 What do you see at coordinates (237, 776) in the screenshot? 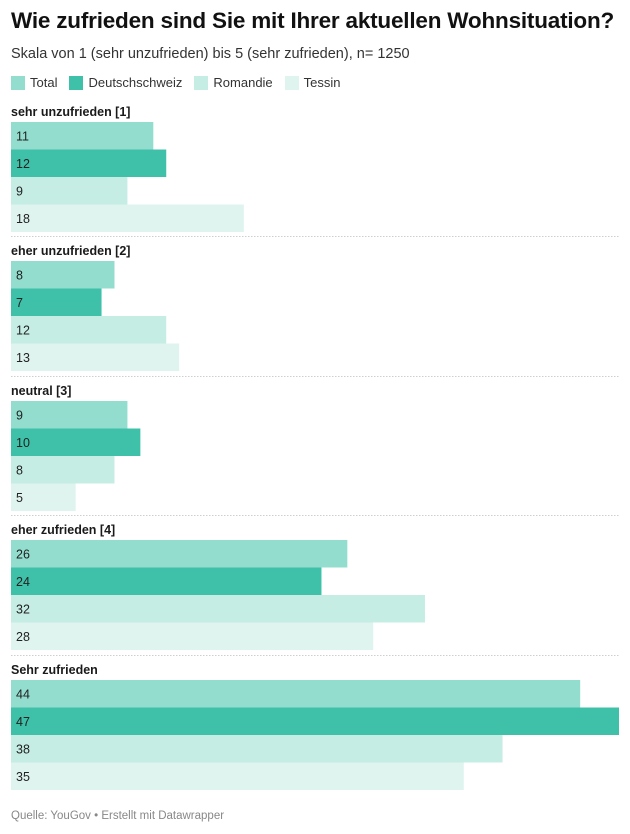
I see `bar-sehr-zufrieden-tessin` at bounding box center [237, 776].